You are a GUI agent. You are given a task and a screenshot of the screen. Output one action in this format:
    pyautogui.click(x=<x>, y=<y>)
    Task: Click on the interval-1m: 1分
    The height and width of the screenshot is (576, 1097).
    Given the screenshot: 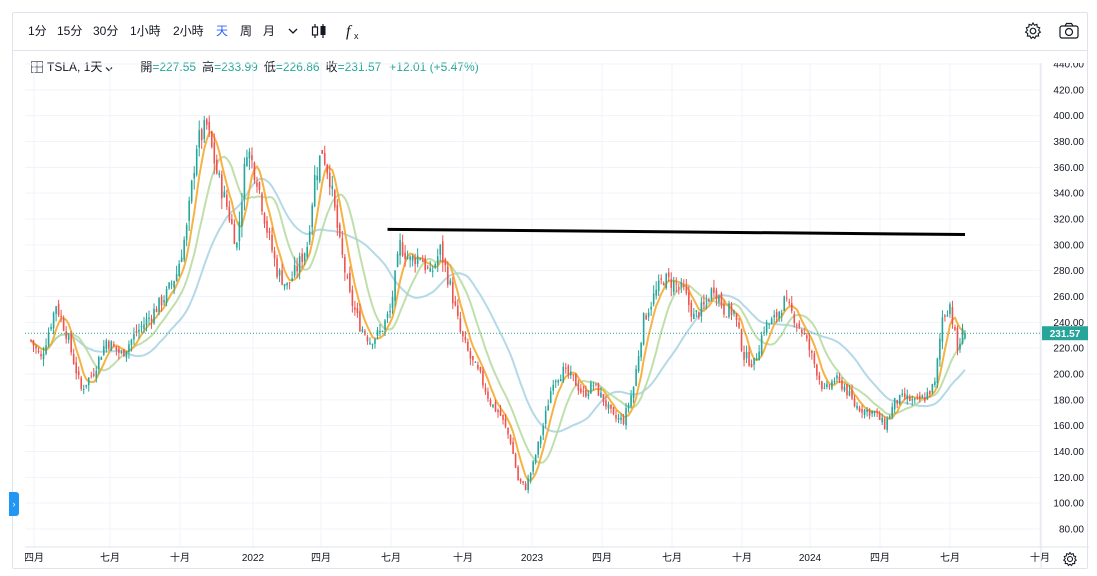 What is the action you would take?
    pyautogui.click(x=37, y=31)
    